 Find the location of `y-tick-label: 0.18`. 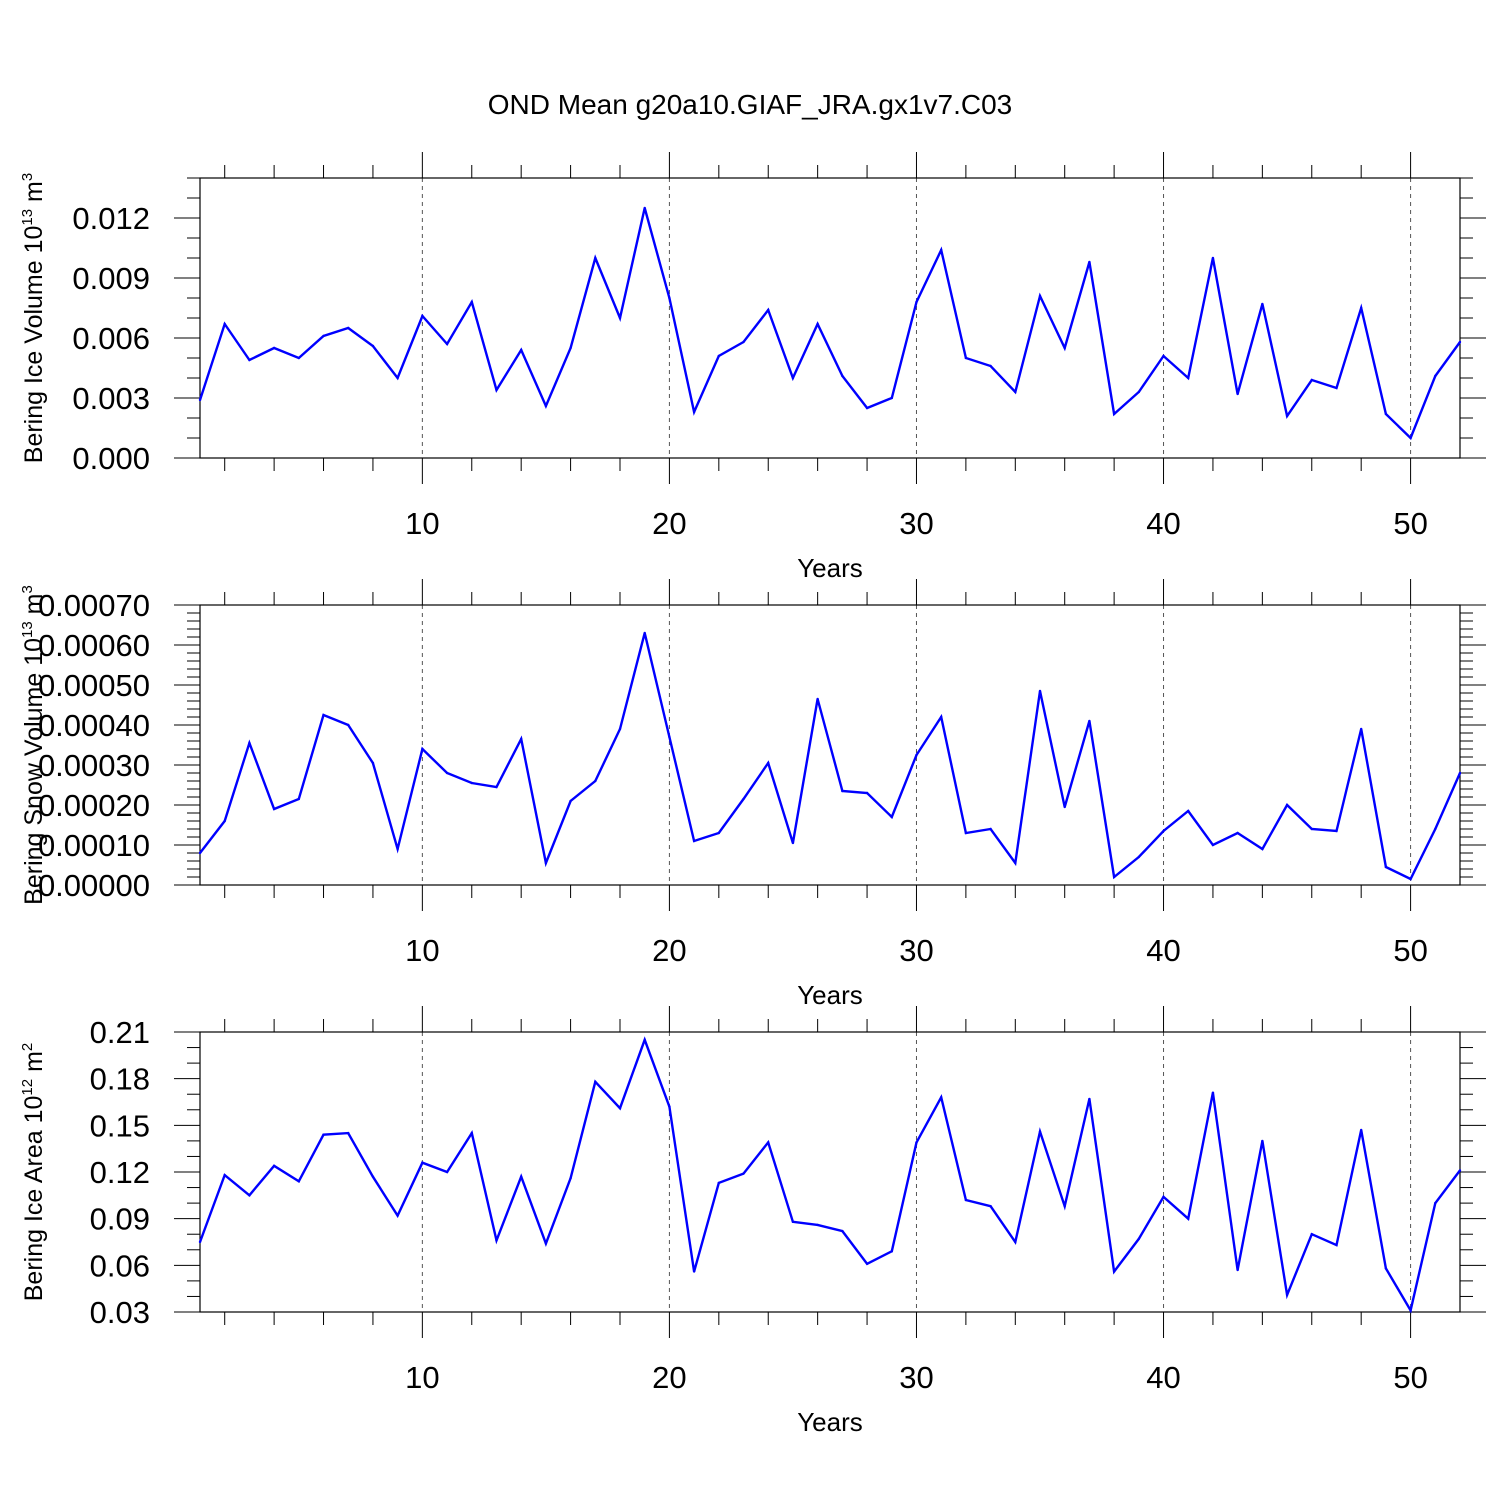

y-tick-label: 0.18 is located at coordinates (120, 1079).